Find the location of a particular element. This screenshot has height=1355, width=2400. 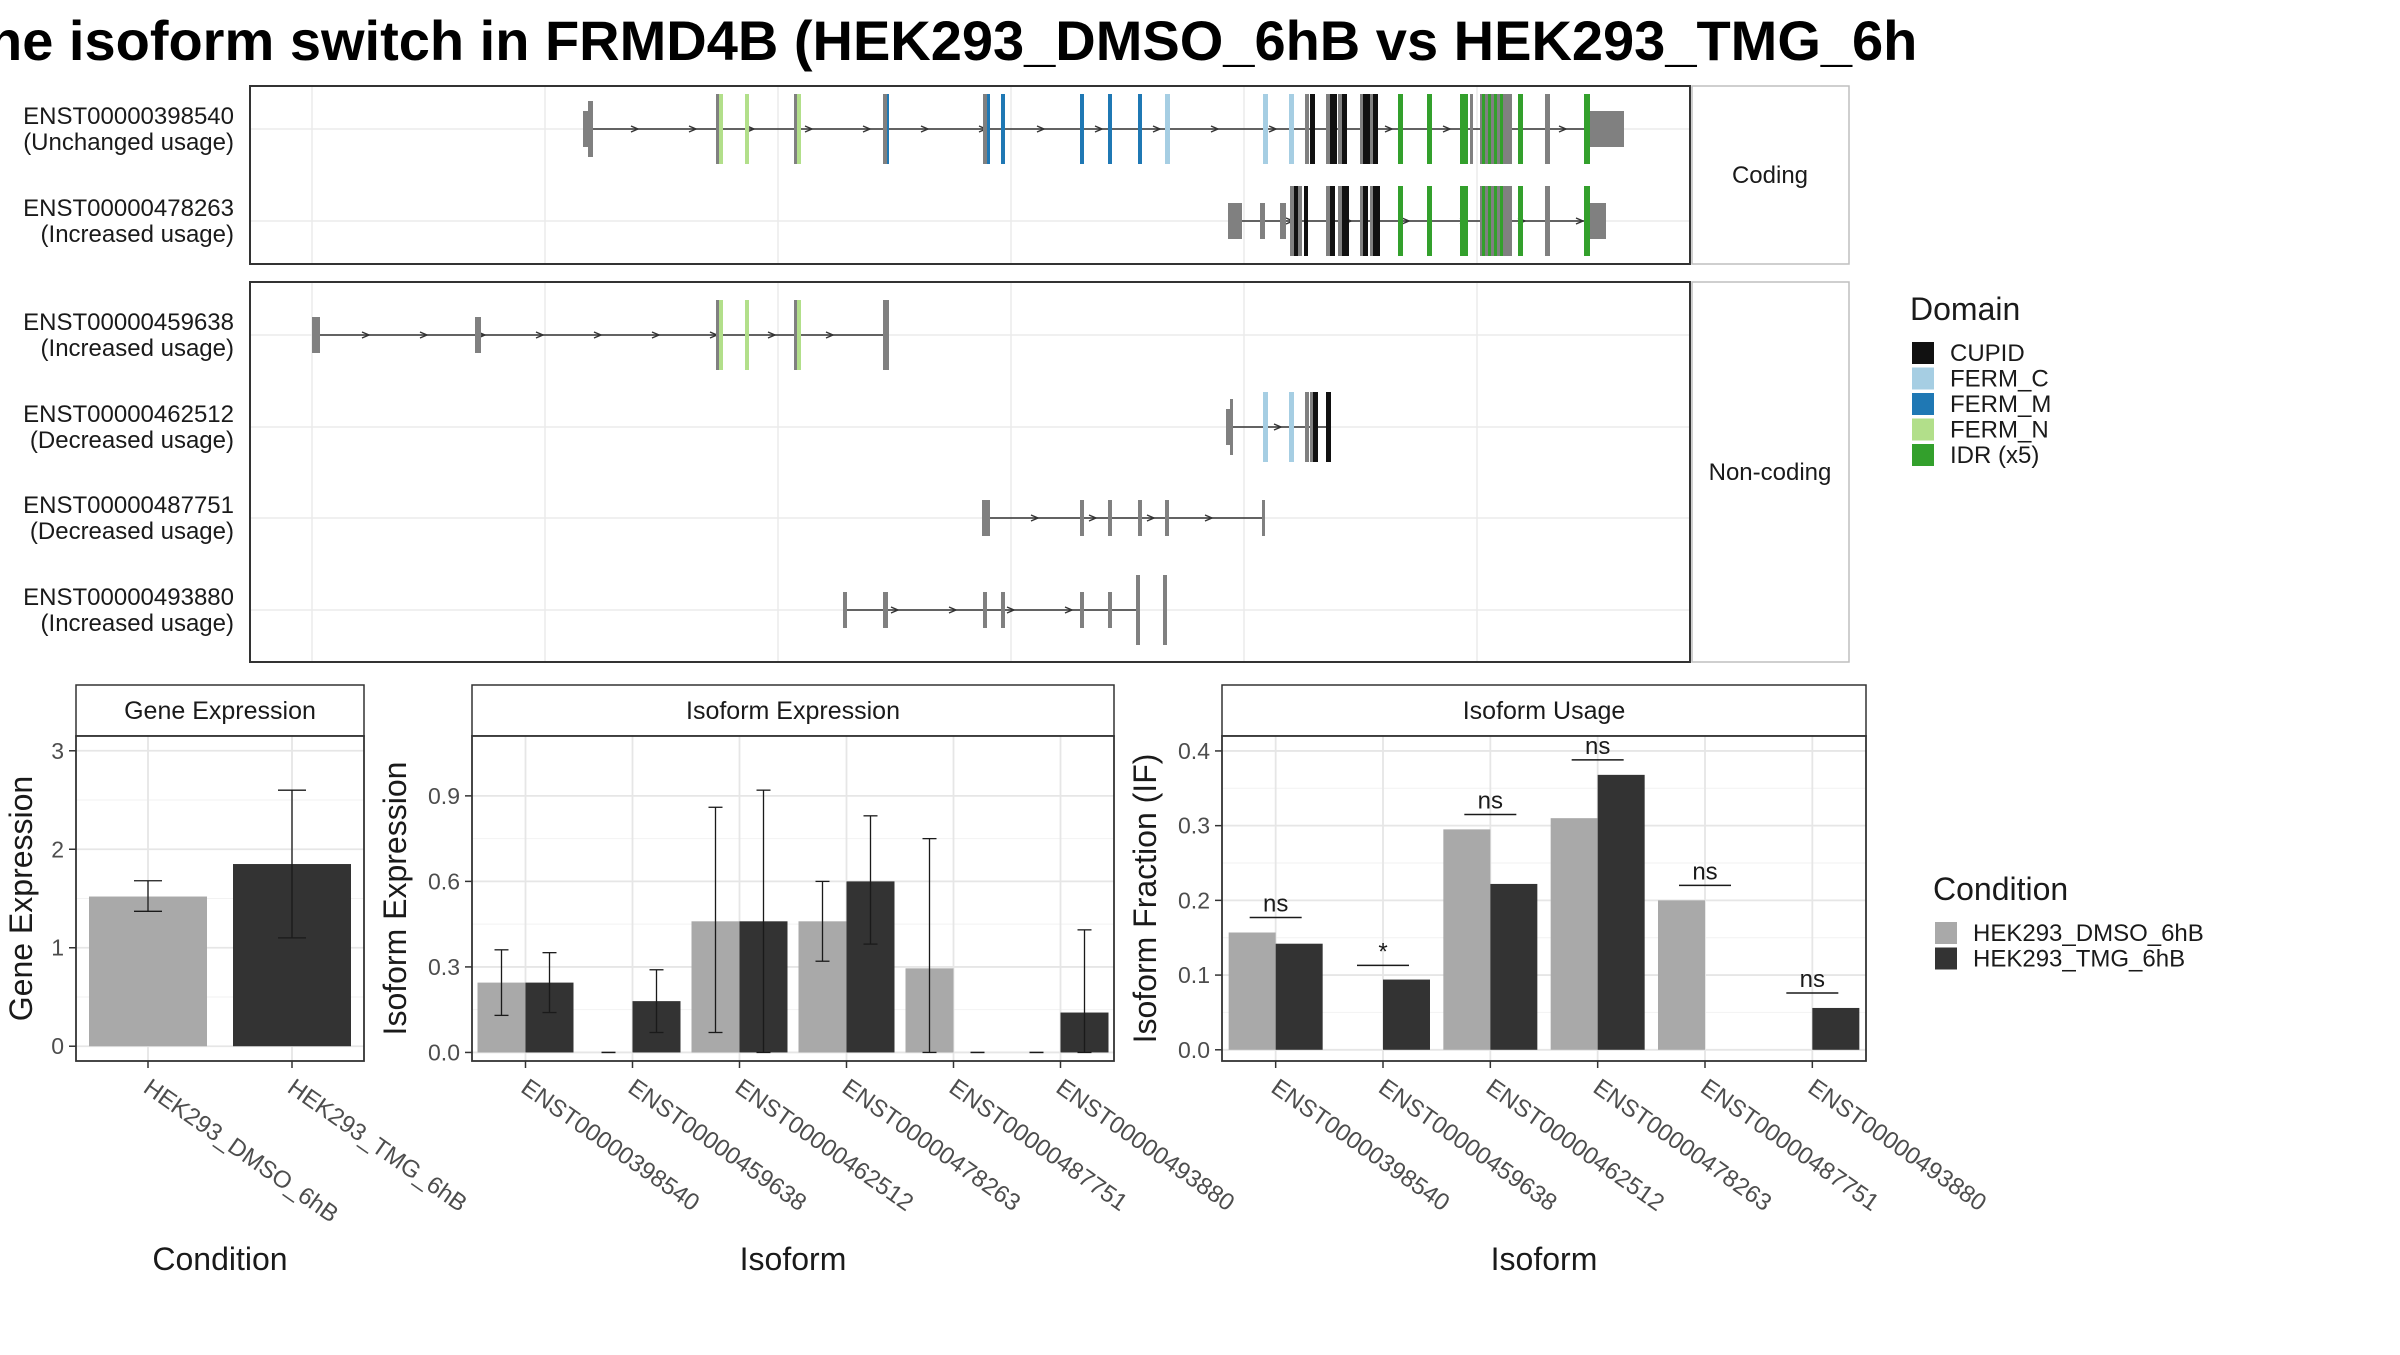

isoform-478263-cupid-domain is located at coordinates (1376, 221).